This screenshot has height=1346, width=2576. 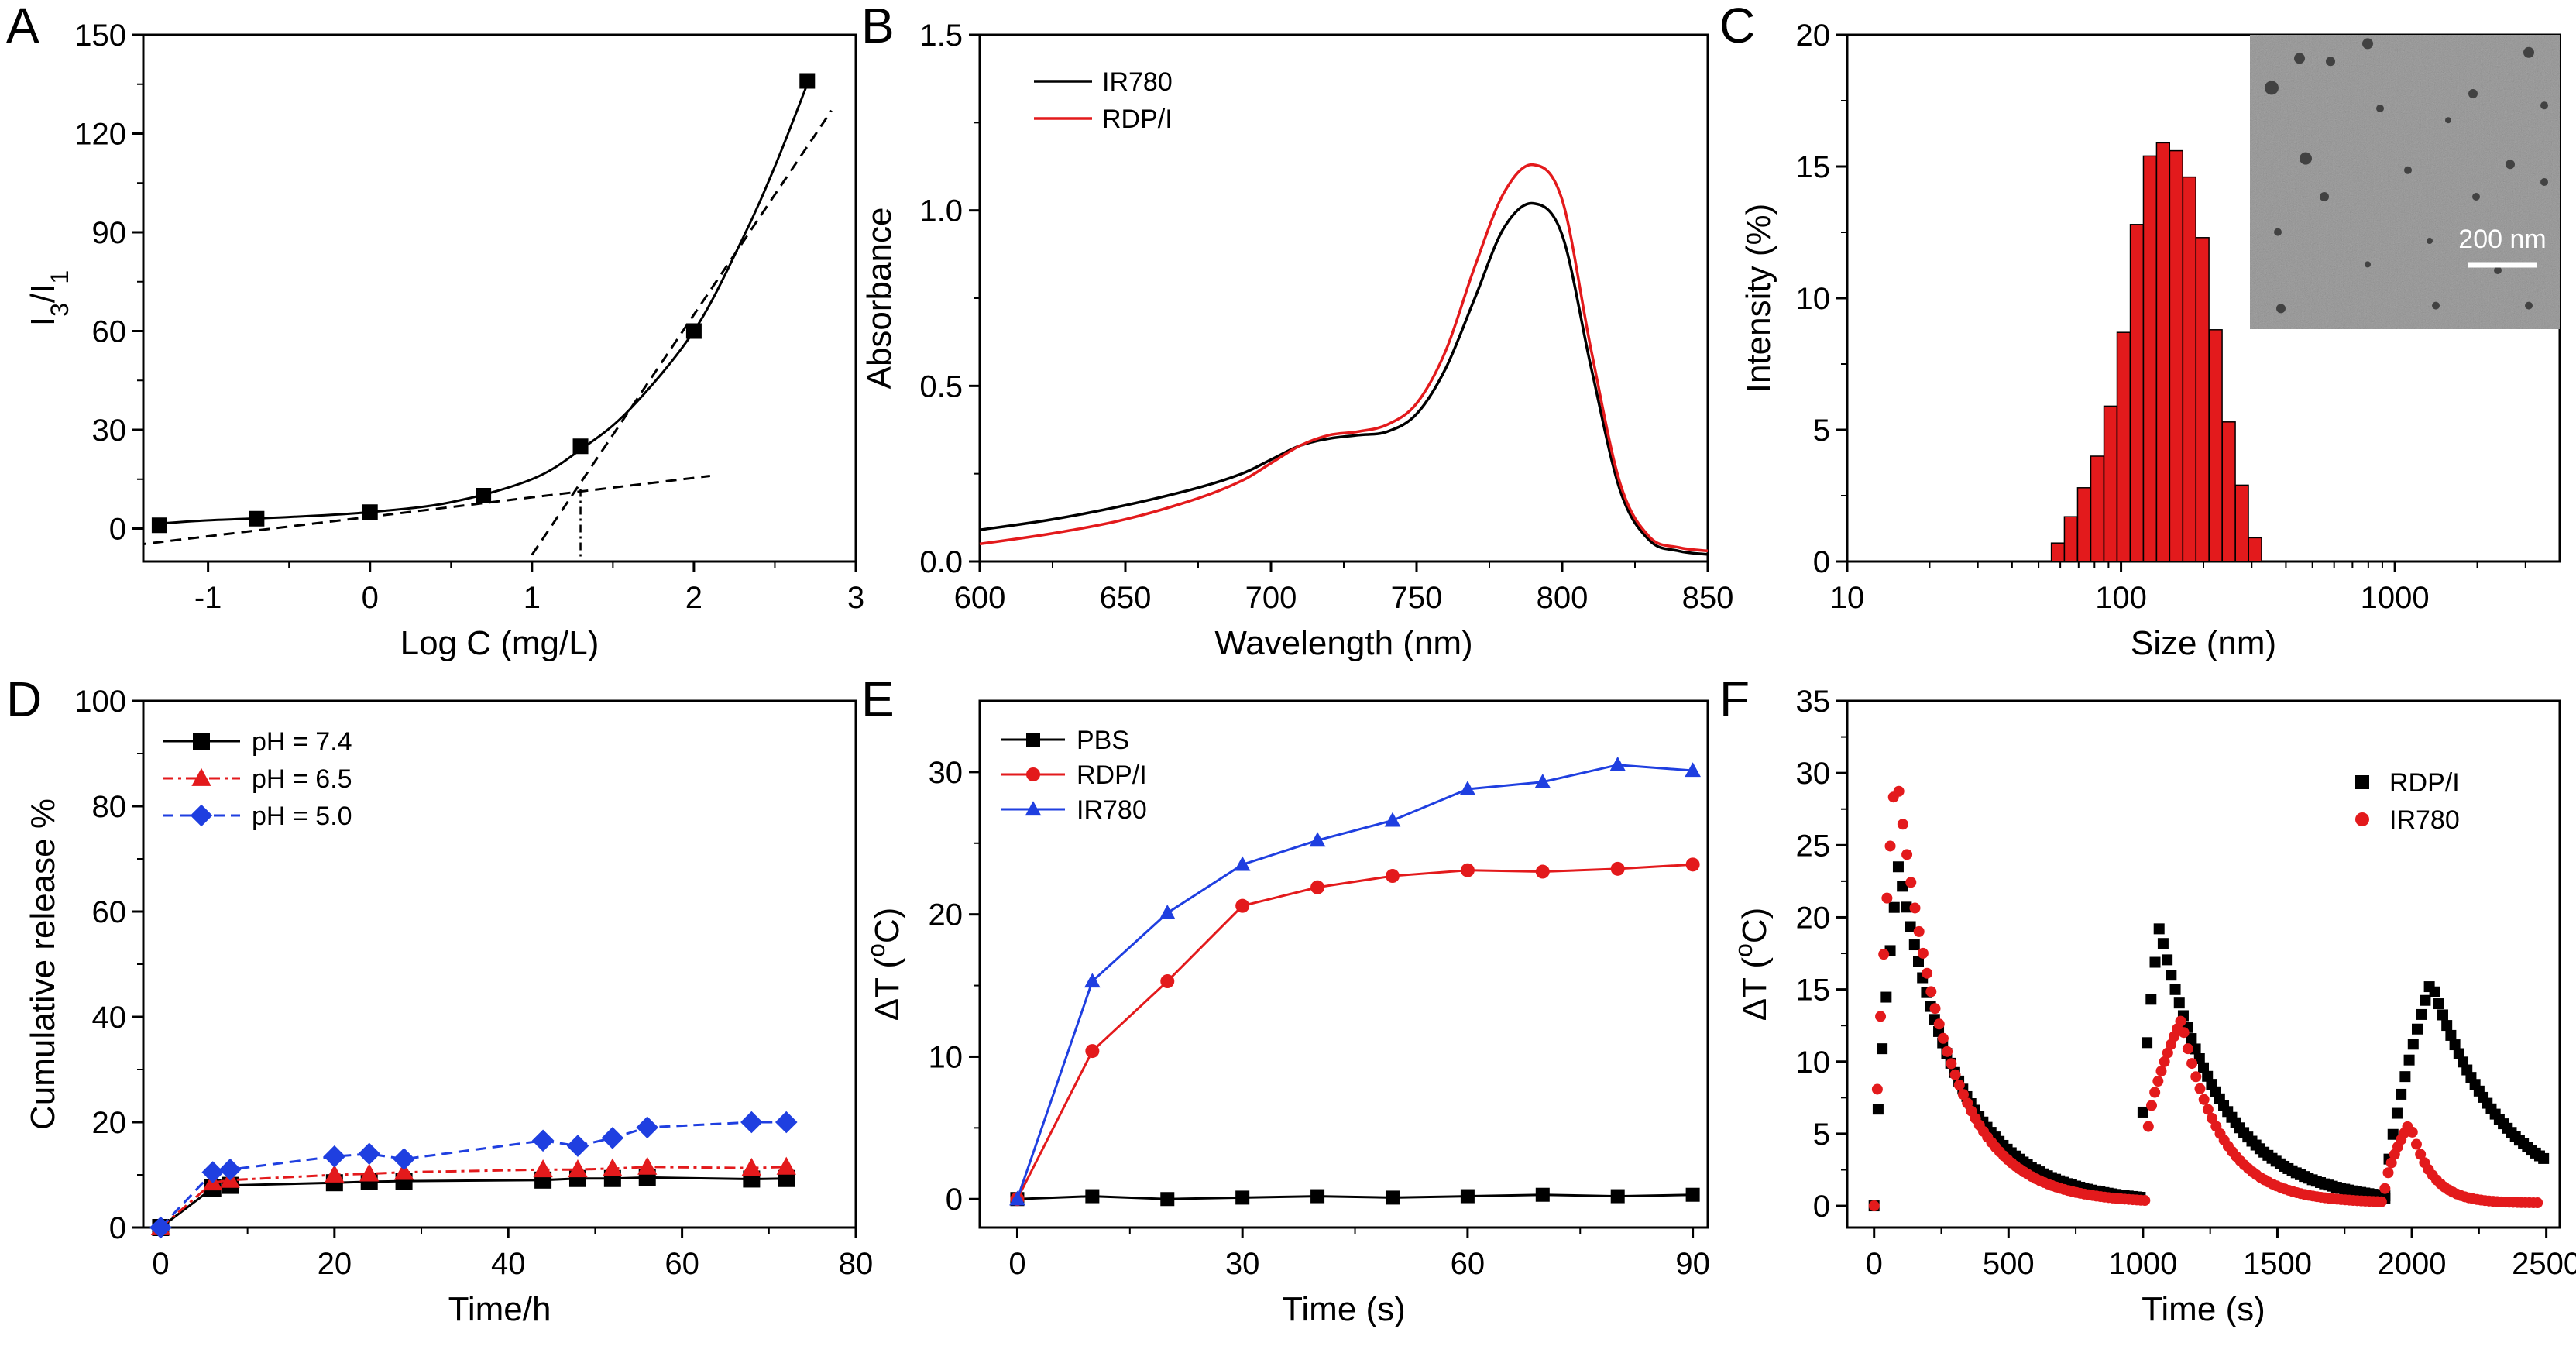 I want to click on y-tick-label: 60, so click(x=109, y=912).